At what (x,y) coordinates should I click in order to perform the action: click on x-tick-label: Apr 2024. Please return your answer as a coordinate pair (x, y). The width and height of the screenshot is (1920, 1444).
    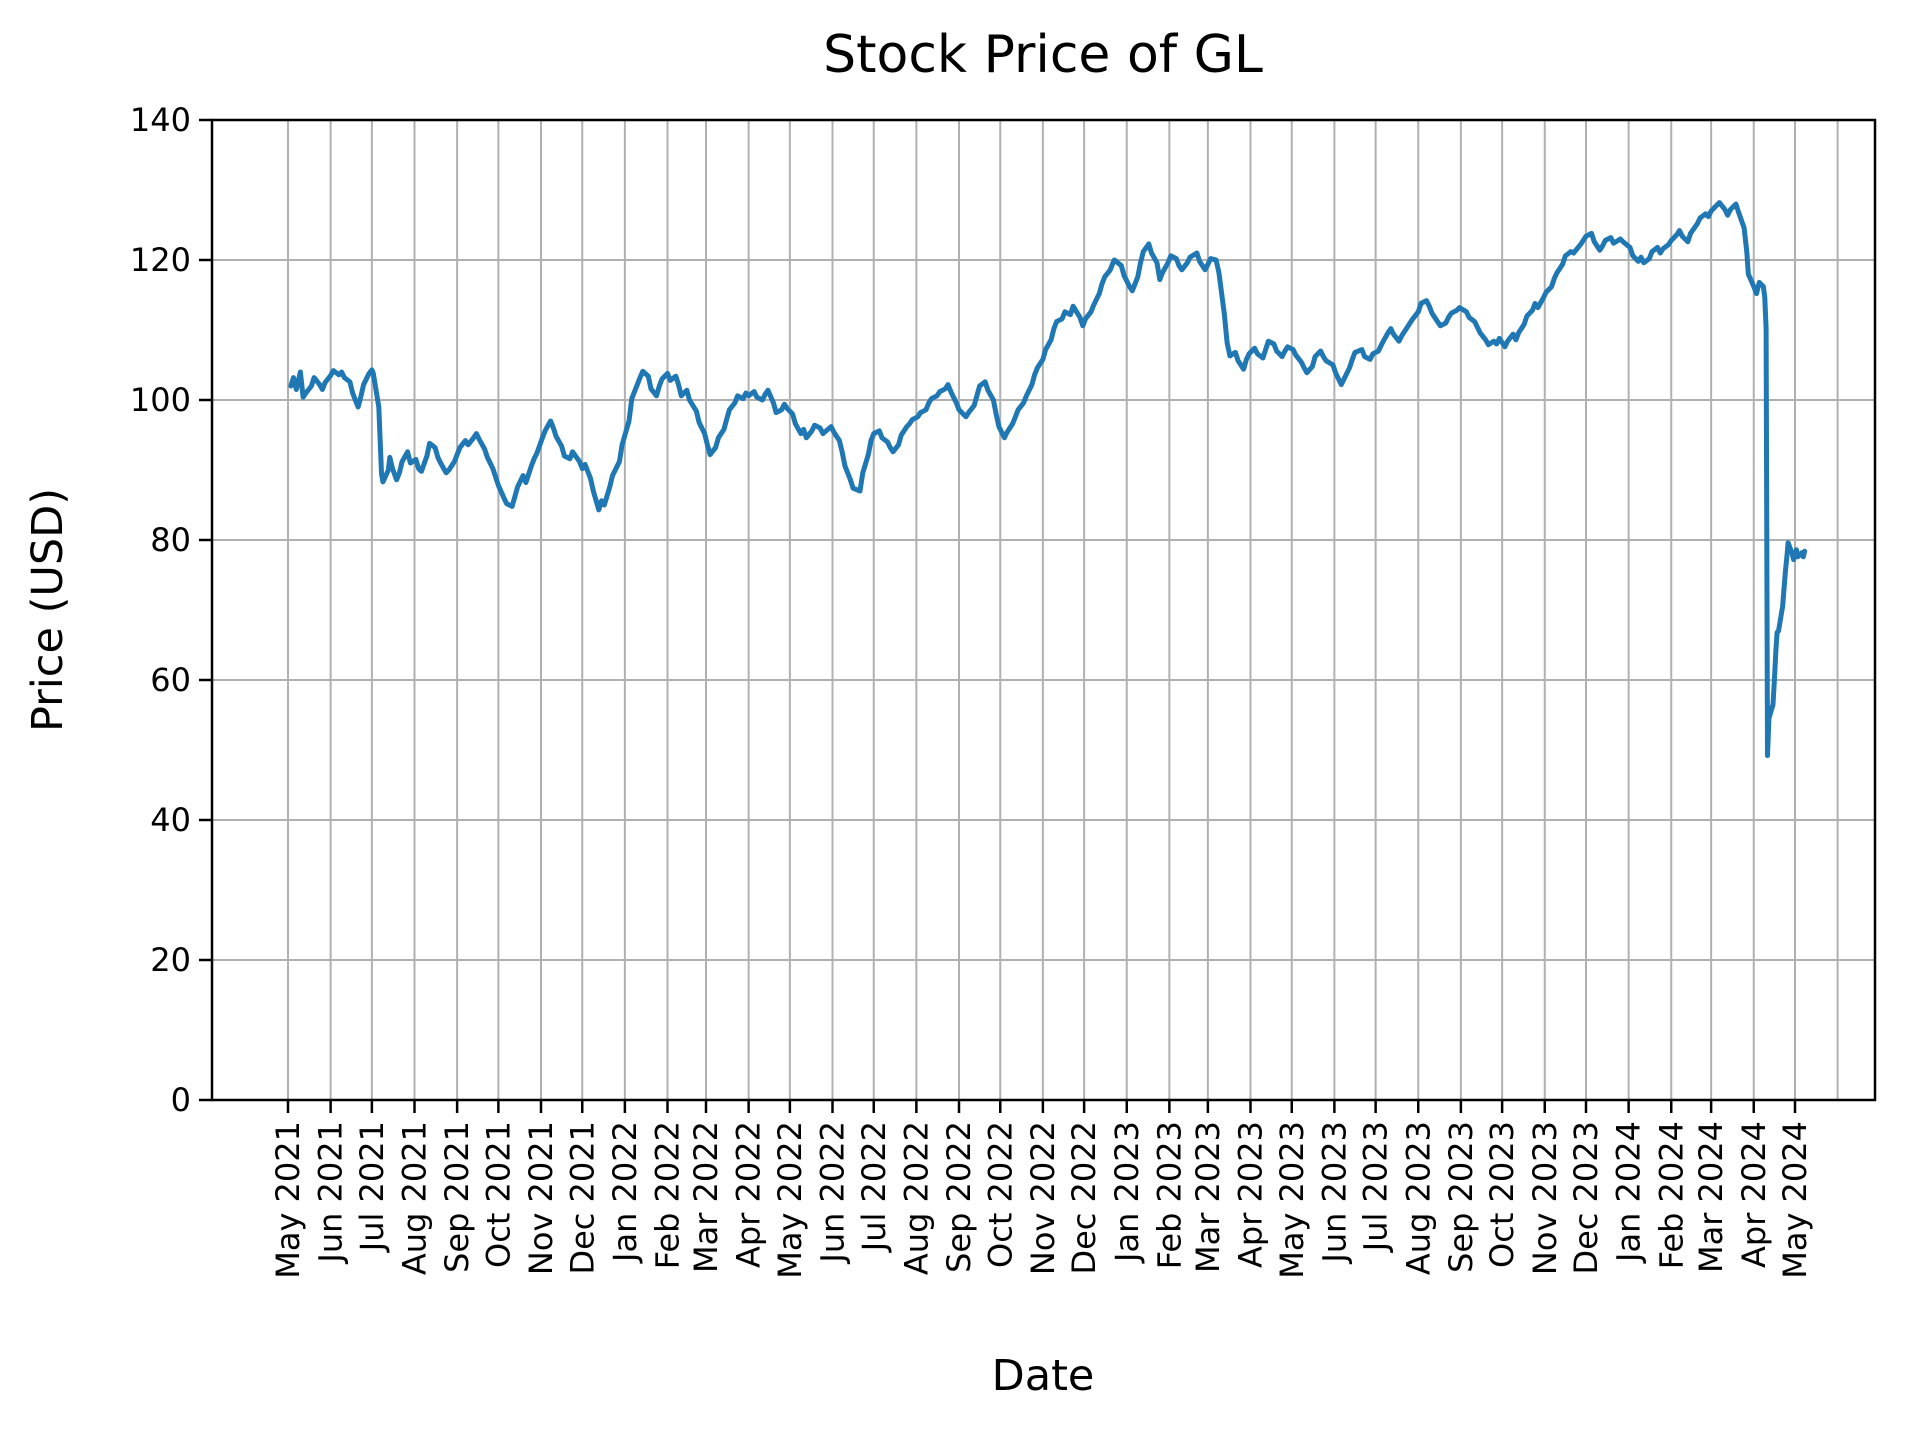
    Looking at the image, I should click on (1754, 1194).